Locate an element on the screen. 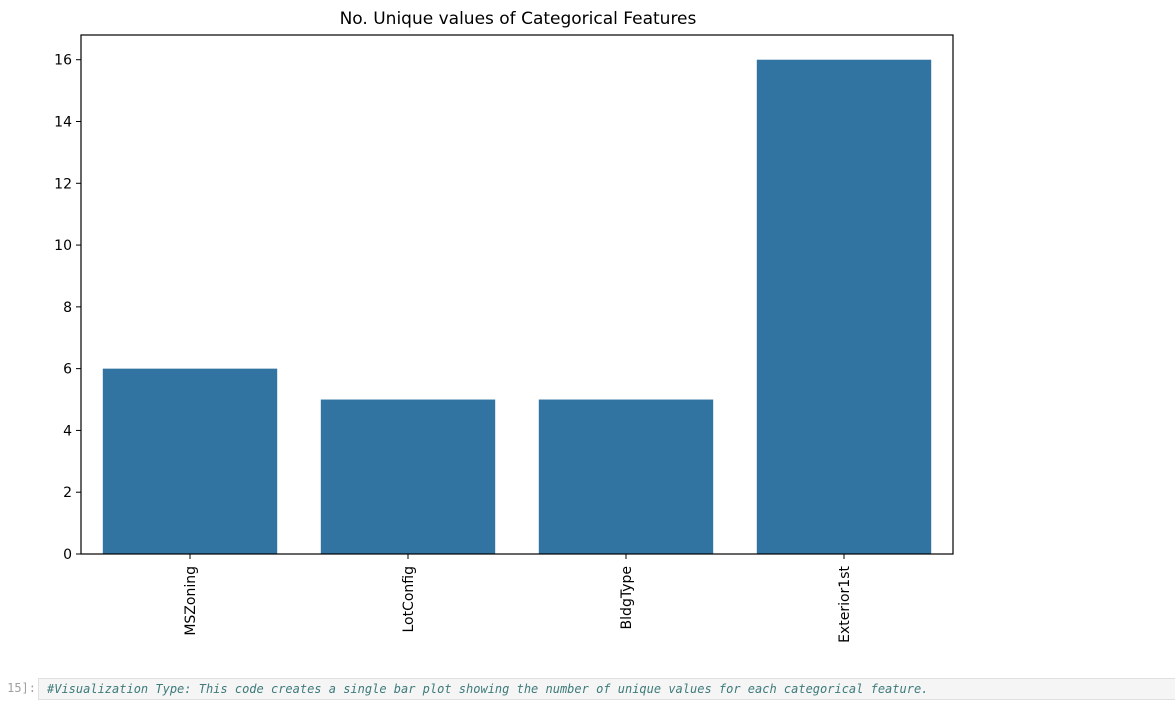 This screenshot has width=1175, height=702. bar-lotconfig is located at coordinates (408, 476).